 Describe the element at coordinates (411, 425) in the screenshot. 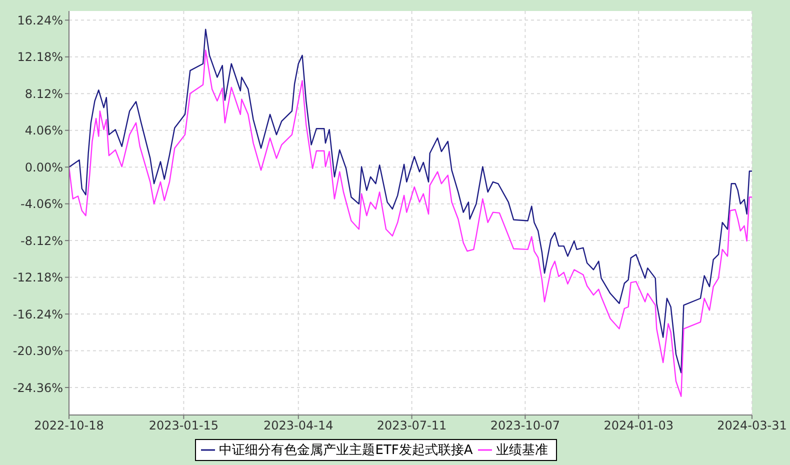

I see `x-tick-label: 2023-07-11` at that location.